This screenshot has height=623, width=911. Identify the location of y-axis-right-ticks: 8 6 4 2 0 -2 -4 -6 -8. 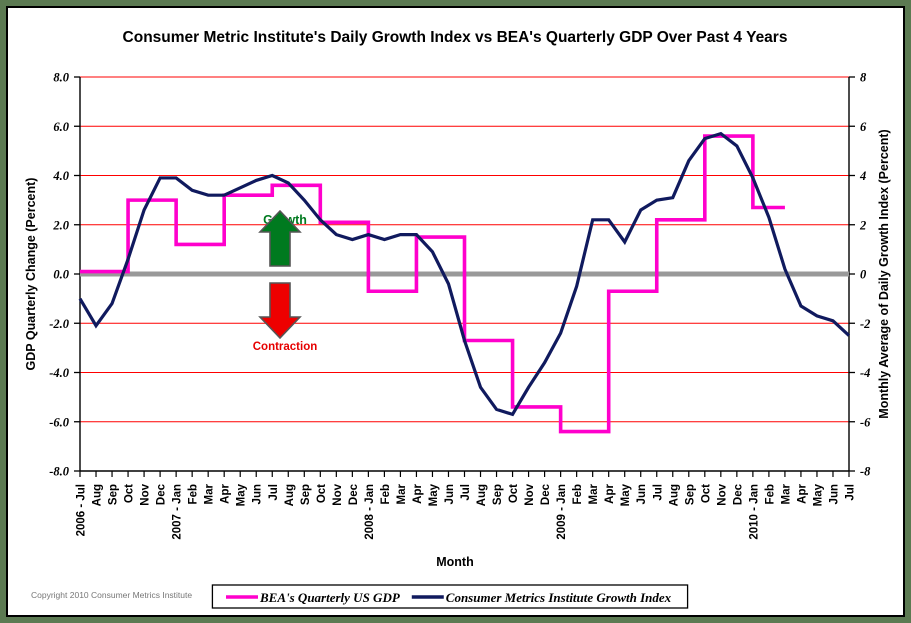
(860, 275).